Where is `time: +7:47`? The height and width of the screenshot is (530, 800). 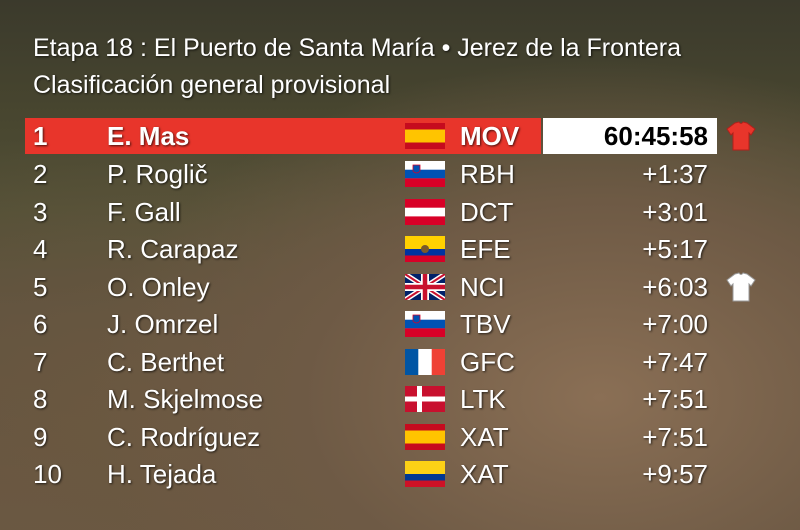
time: +7:47 is located at coordinates (675, 362).